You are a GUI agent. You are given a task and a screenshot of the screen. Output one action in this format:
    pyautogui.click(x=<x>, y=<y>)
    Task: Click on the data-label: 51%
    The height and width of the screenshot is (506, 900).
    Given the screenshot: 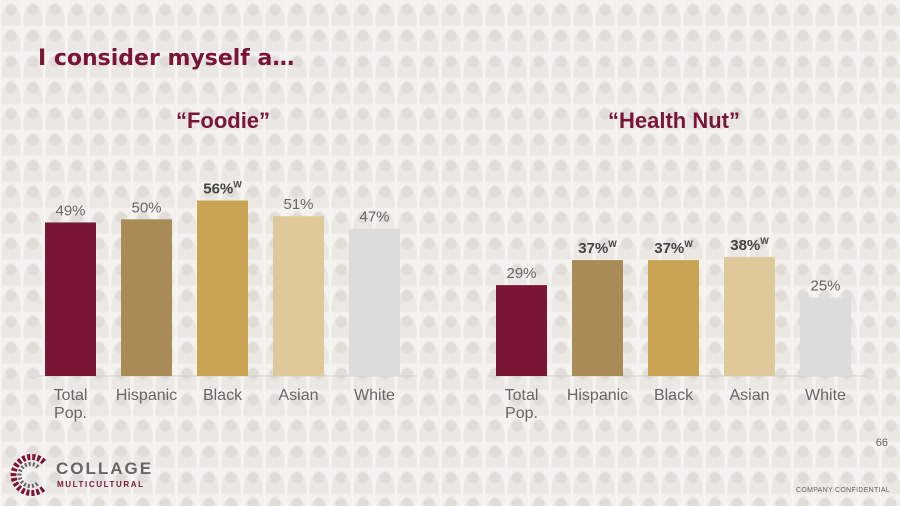 What is the action you would take?
    pyautogui.click(x=298, y=204)
    